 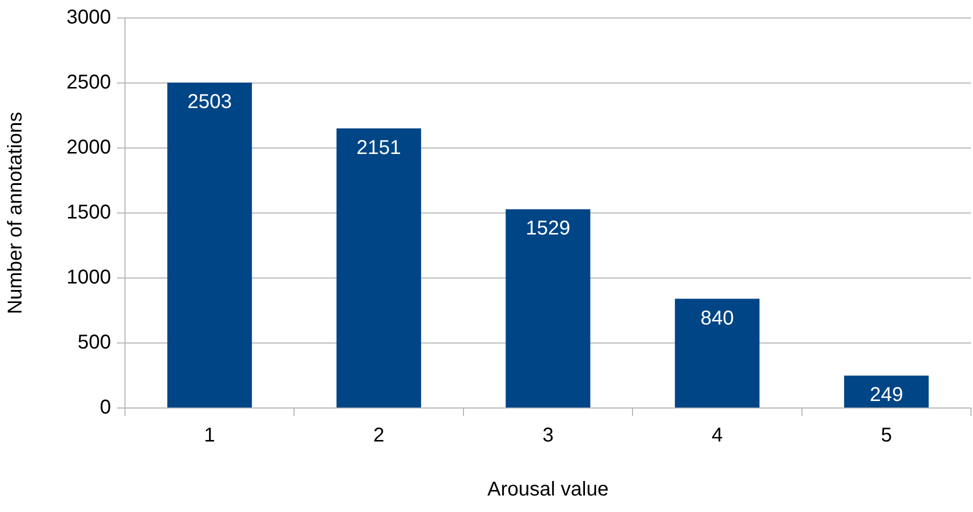 I want to click on y-tick-label: 2000, so click(x=88, y=147).